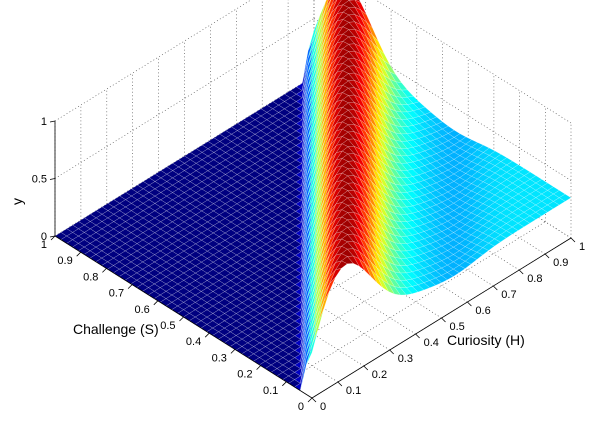 This screenshot has width=590, height=433. I want to click on x-tick-label: 0.1, so click(353, 391).